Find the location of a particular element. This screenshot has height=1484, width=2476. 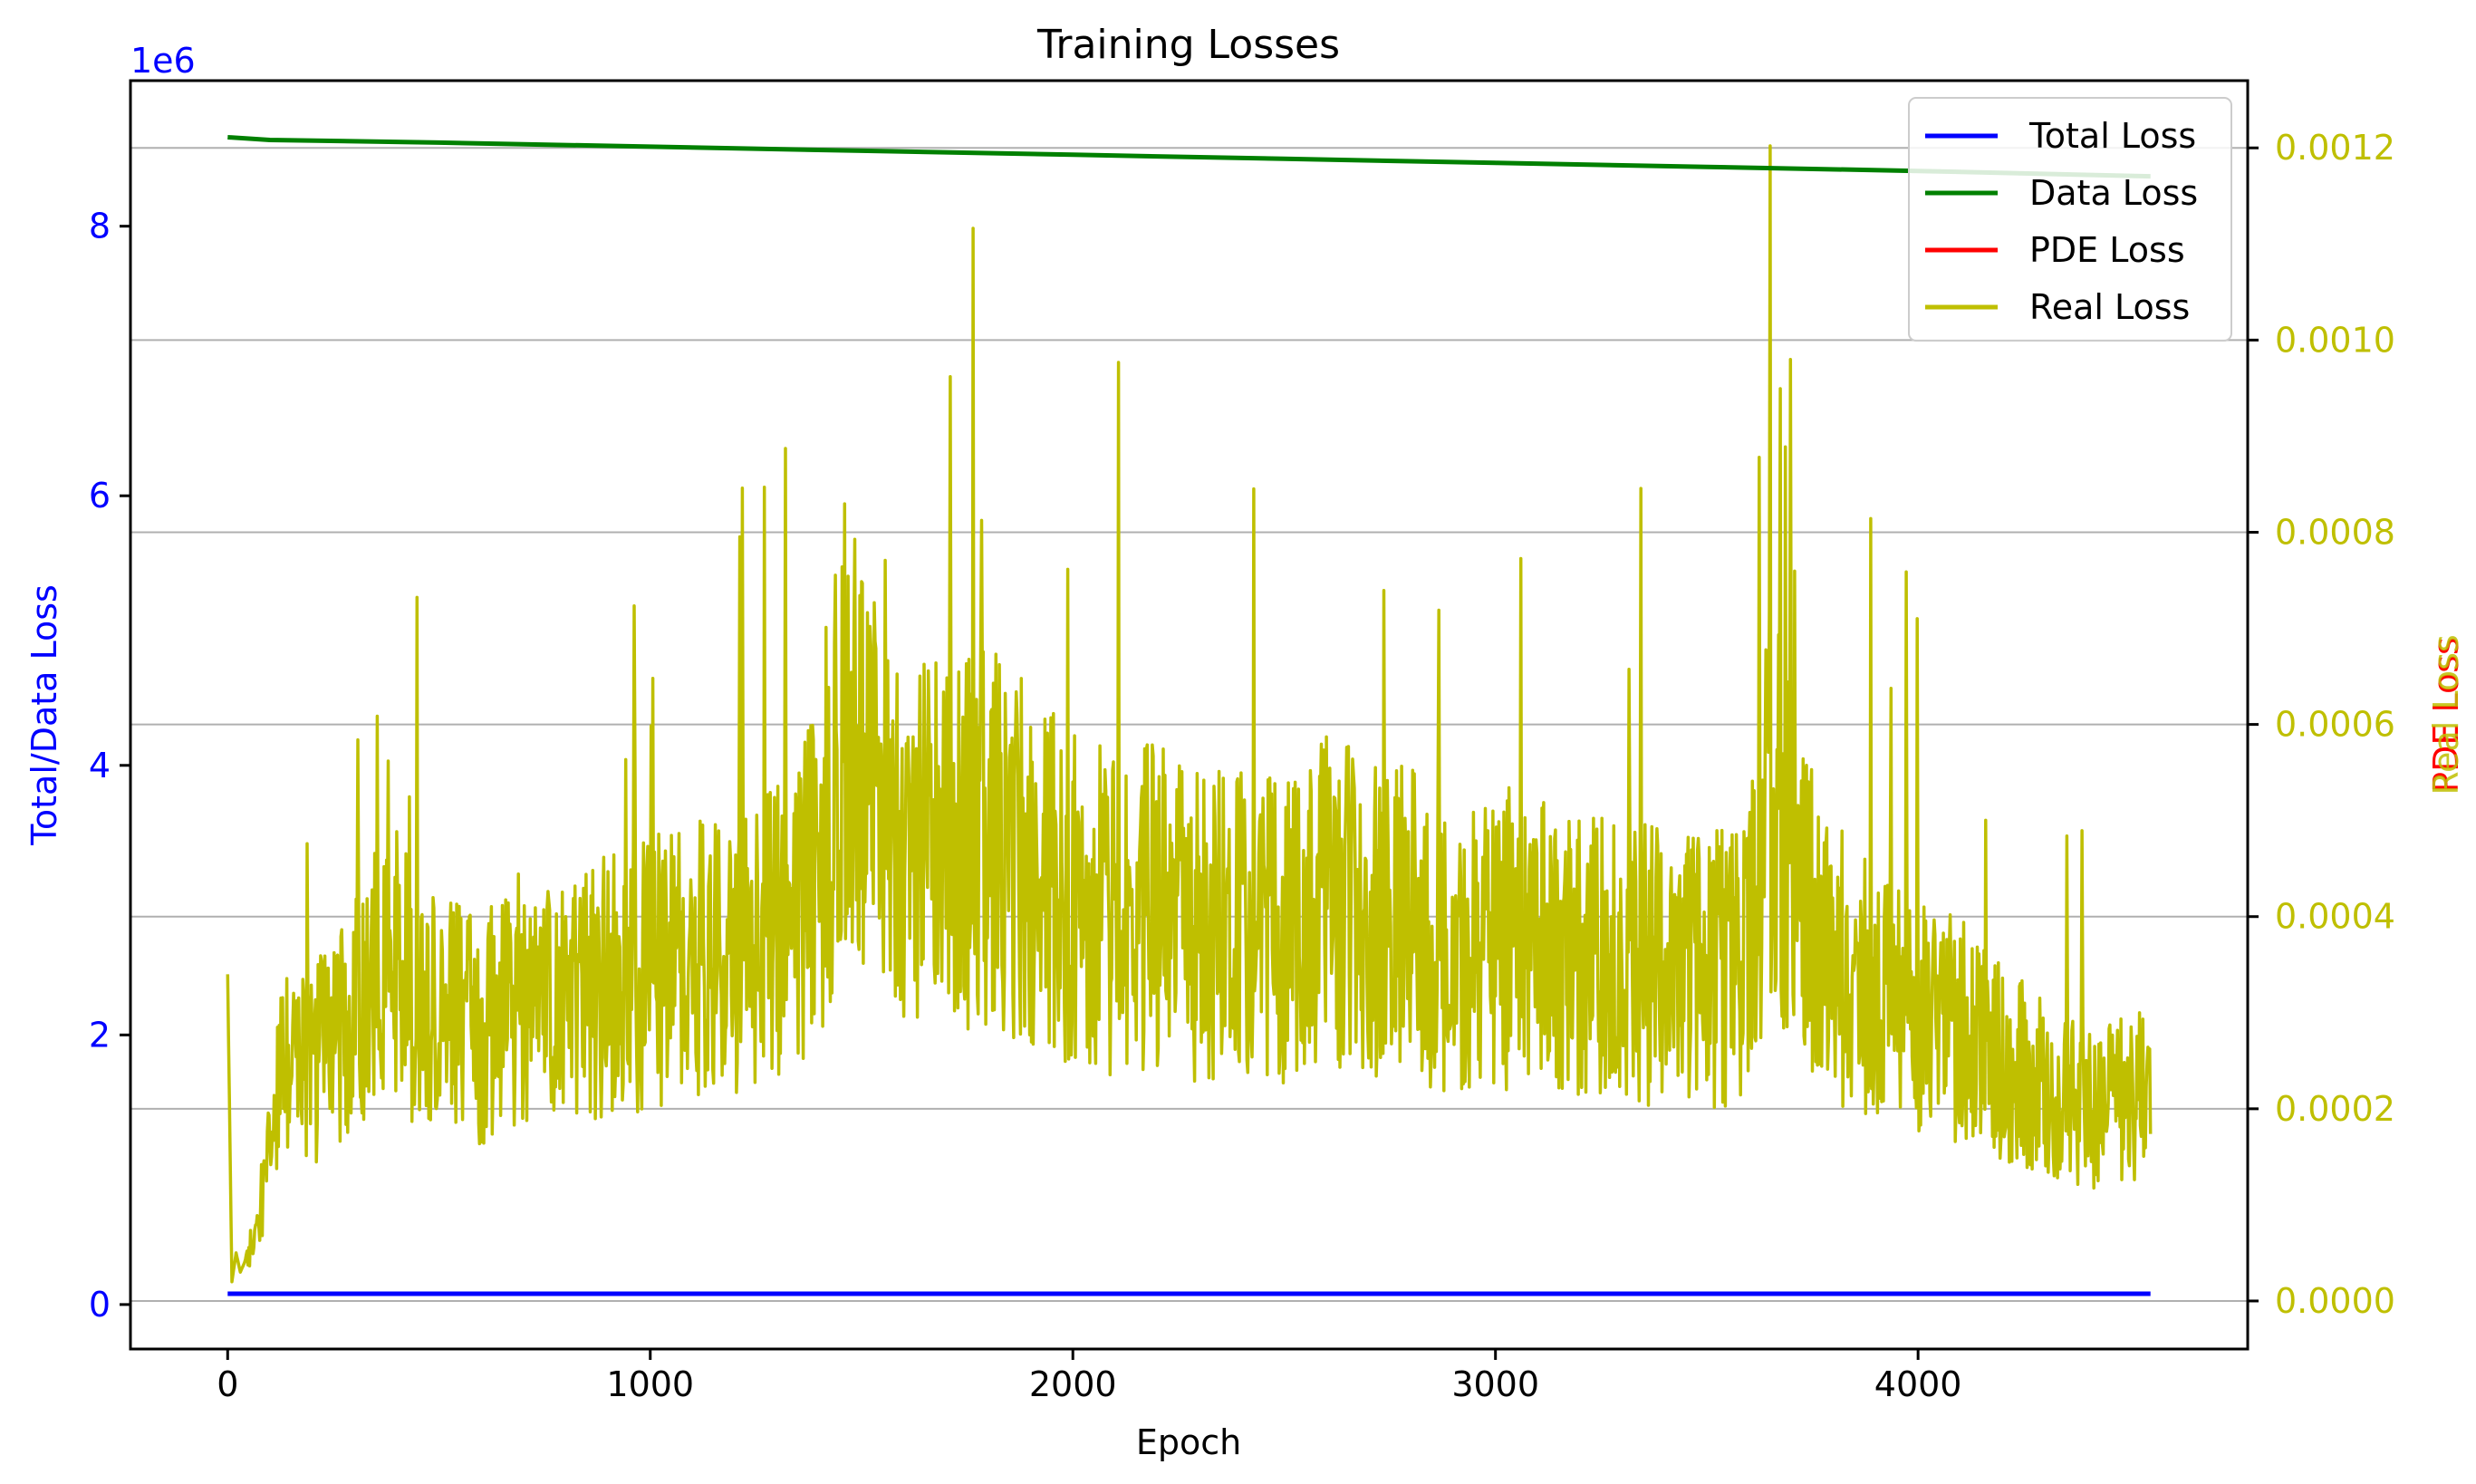

right-y-axis-label-pde: PDE Loss is located at coordinates (2446, 715).